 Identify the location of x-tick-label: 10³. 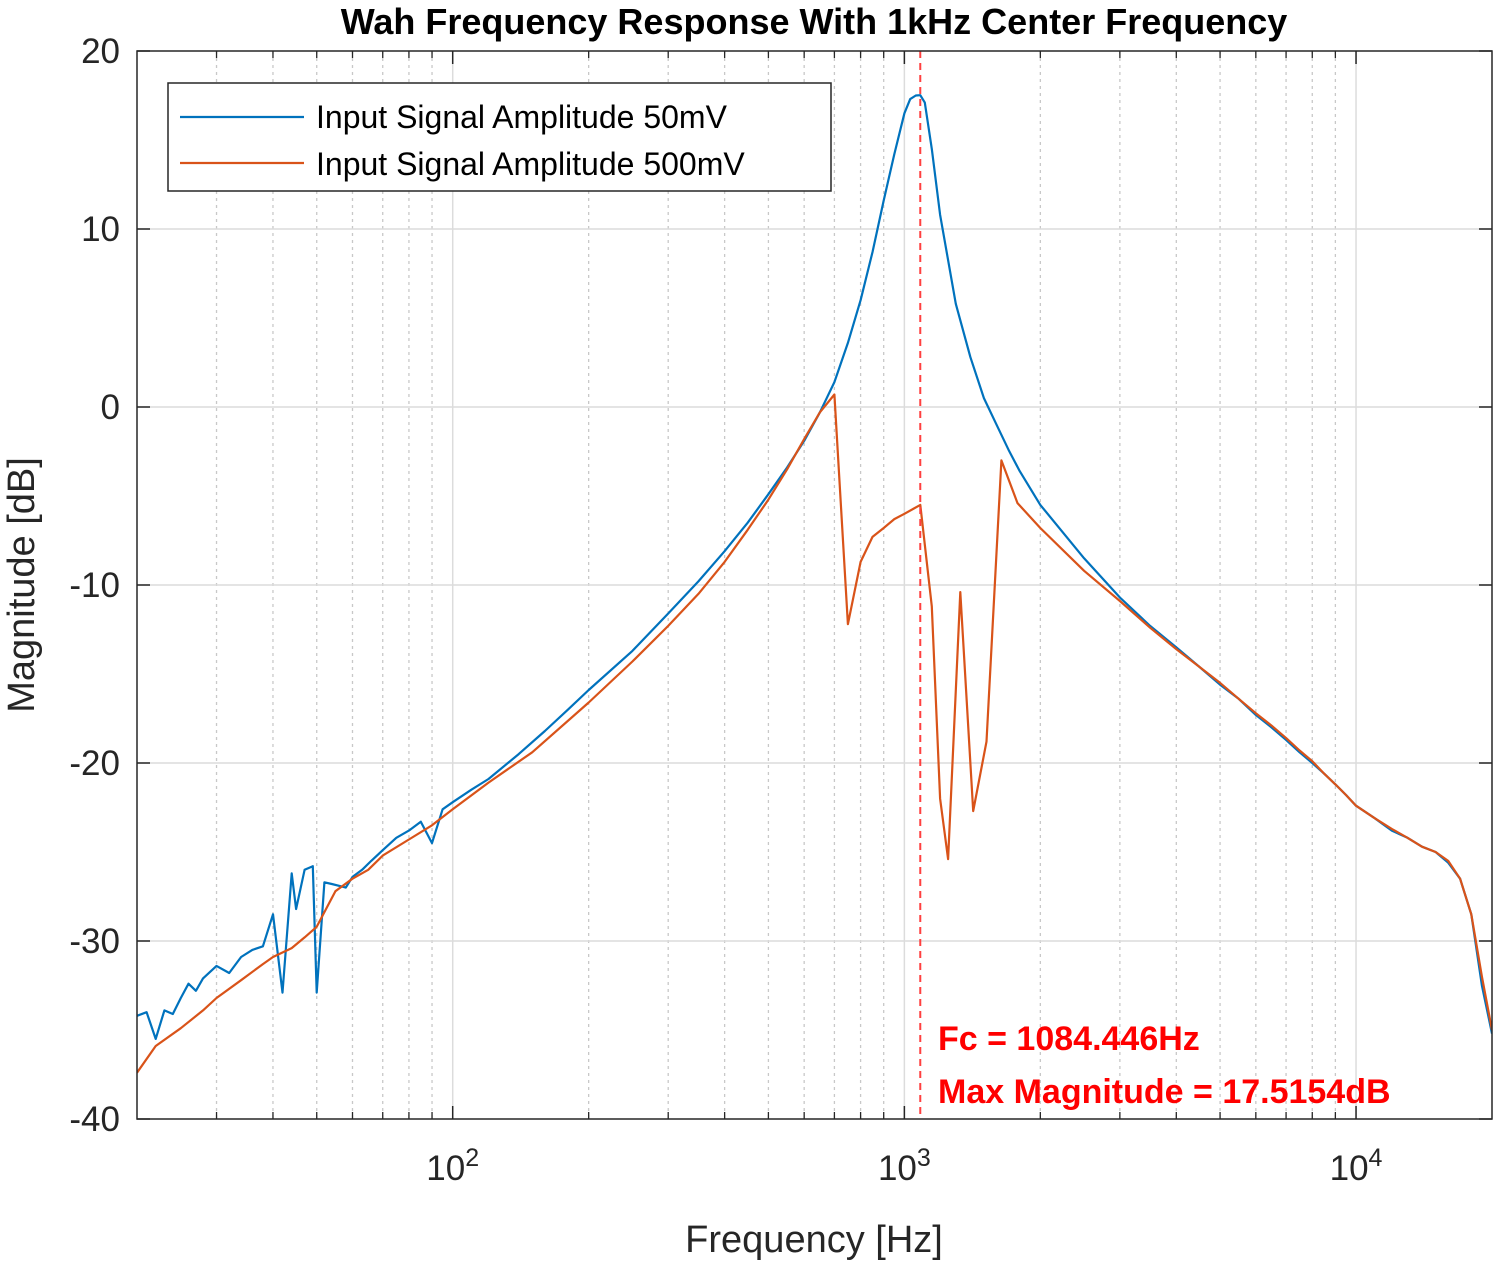
(904, 1166).